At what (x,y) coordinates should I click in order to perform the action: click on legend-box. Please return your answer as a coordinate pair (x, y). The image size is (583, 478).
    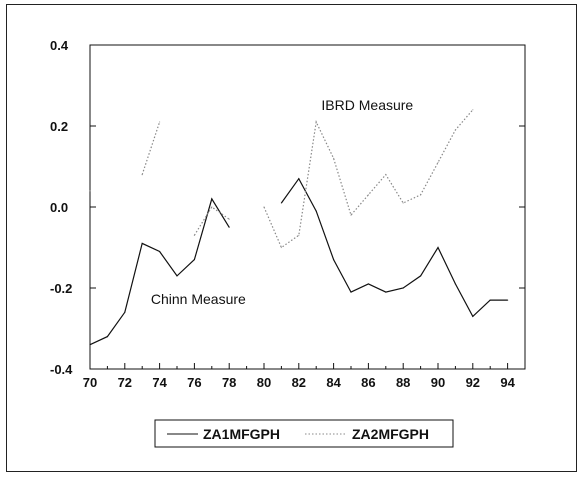
    Looking at the image, I should click on (304, 433).